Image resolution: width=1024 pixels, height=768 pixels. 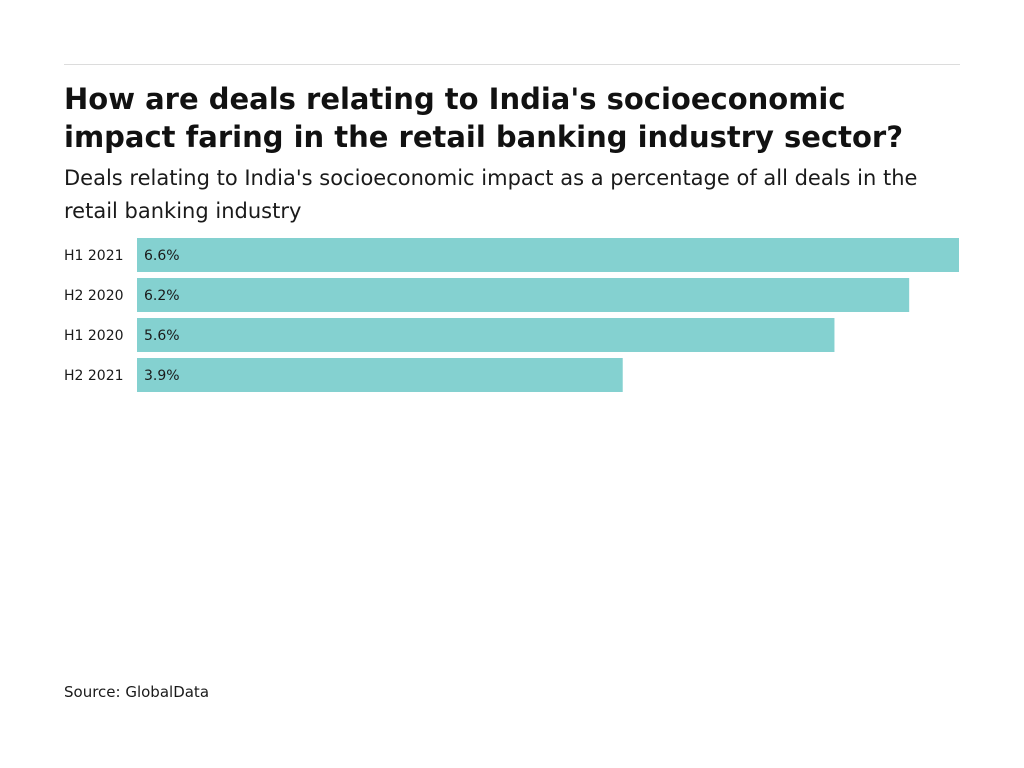 I want to click on category-label: H1 2020, so click(x=94, y=336).